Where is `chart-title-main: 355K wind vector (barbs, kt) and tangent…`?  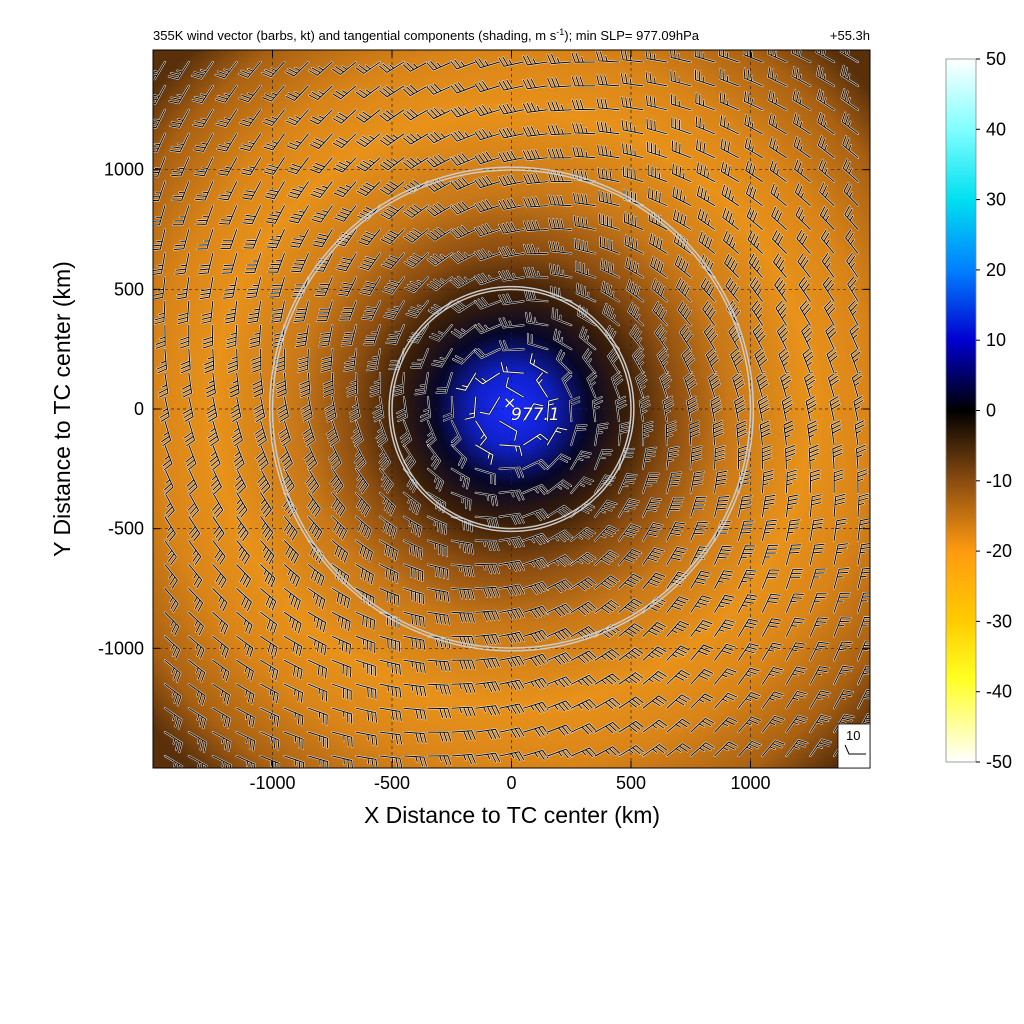 chart-title-main: 355K wind vector (barbs, kt) and tangent… is located at coordinates (355, 35).